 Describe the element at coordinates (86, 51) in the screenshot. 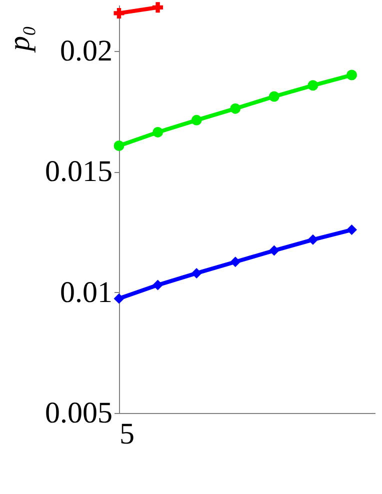

I see `y-tick-label: 0.02` at that location.